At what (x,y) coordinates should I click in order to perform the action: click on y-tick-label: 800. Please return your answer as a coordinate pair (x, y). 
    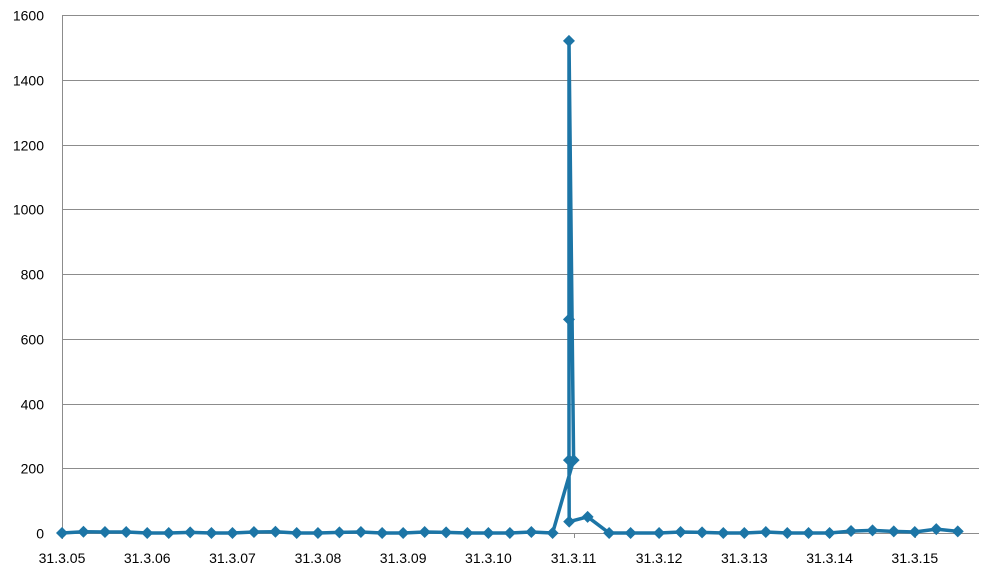
    Looking at the image, I should click on (33, 275).